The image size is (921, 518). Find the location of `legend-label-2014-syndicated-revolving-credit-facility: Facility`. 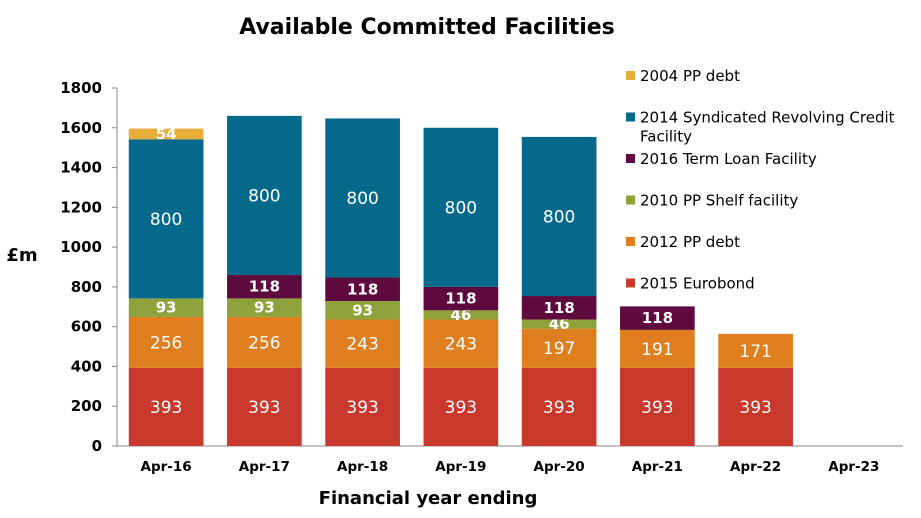

legend-label-2014-syndicated-revolving-credit-facility: Facility is located at coordinates (666, 137).